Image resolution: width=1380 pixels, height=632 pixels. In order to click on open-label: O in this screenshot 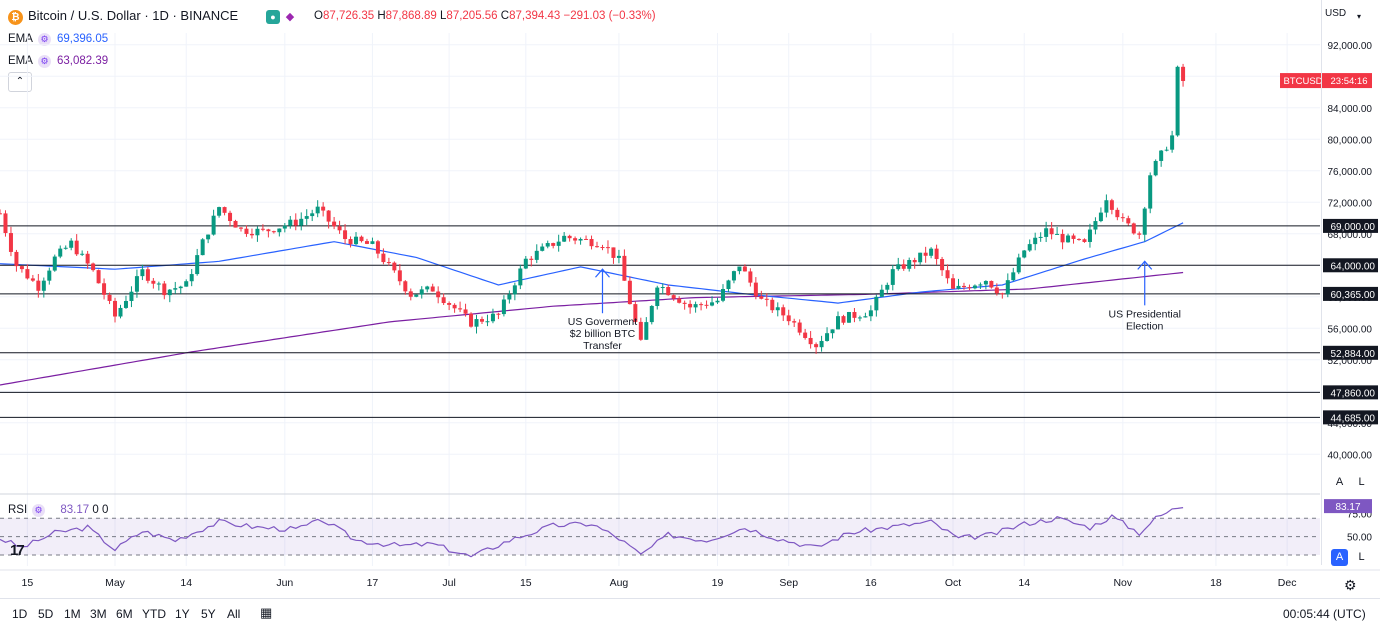, I will do `click(318, 16)`.